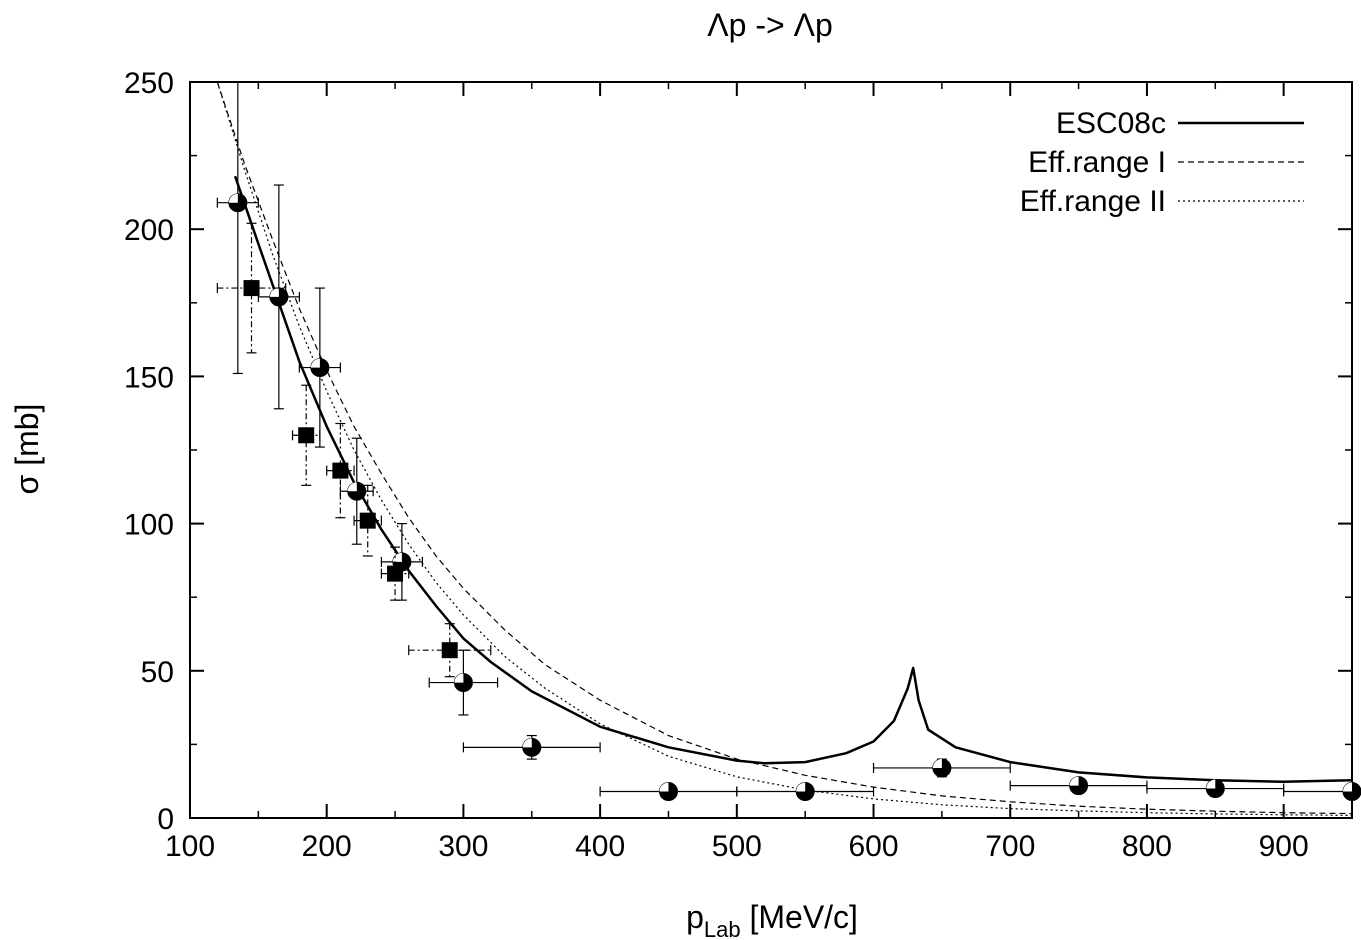 Image resolution: width=1361 pixels, height=940 pixels. I want to click on x-tick-label: 500, so click(737, 846).